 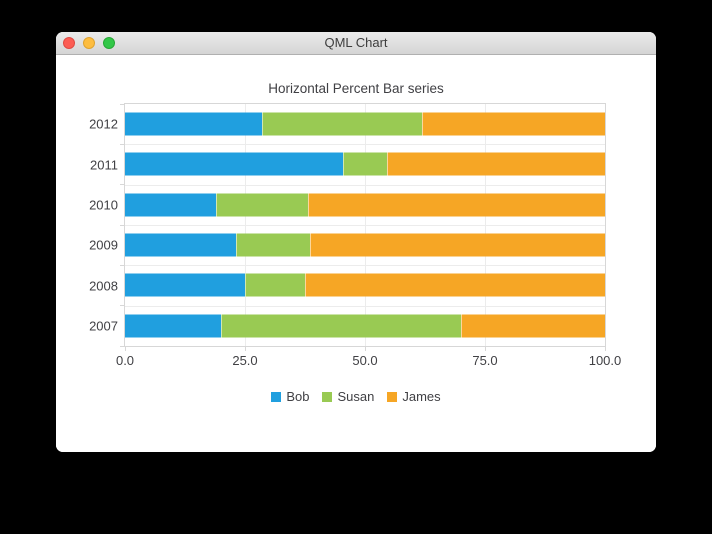 I want to click on legend-item-bob: Bob, so click(x=290, y=396).